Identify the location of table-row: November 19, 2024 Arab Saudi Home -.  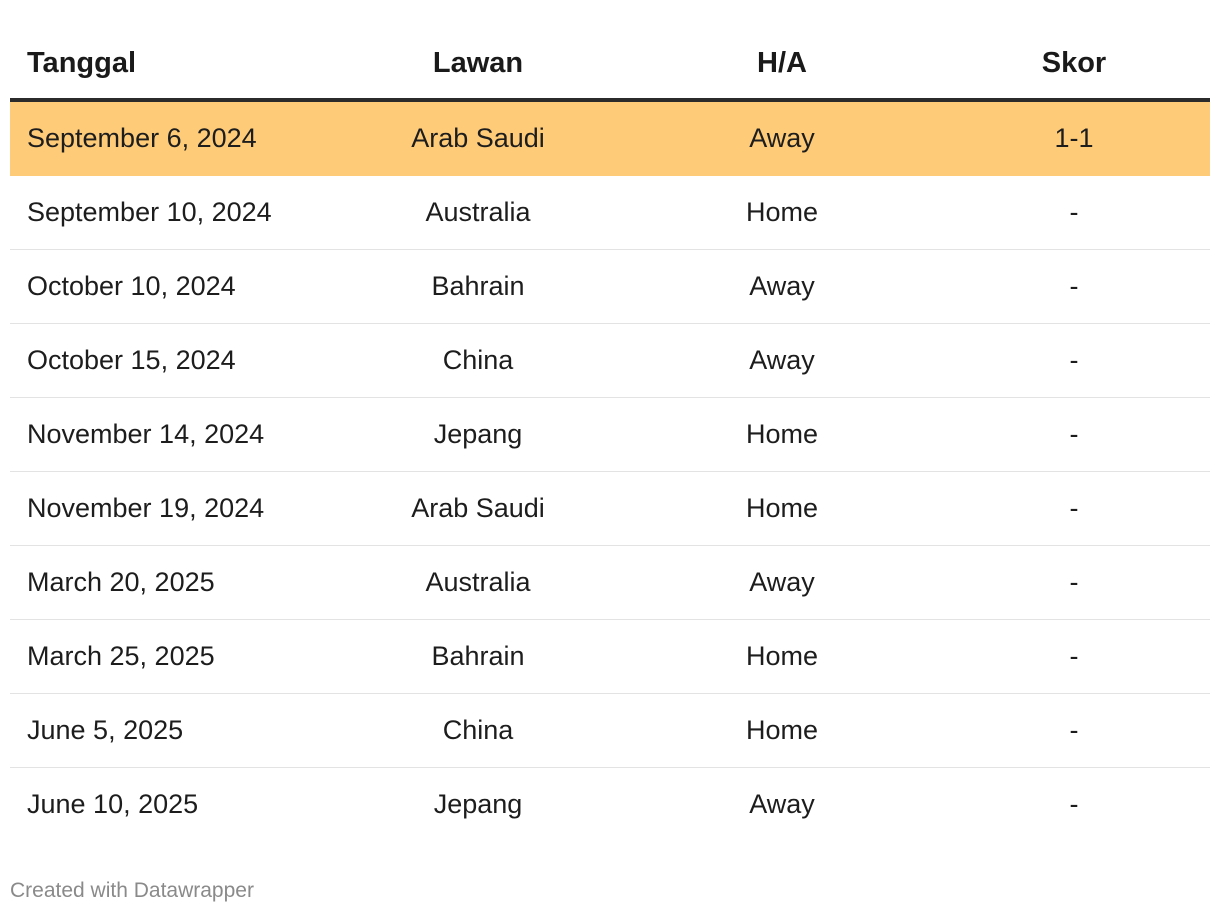
(610, 508).